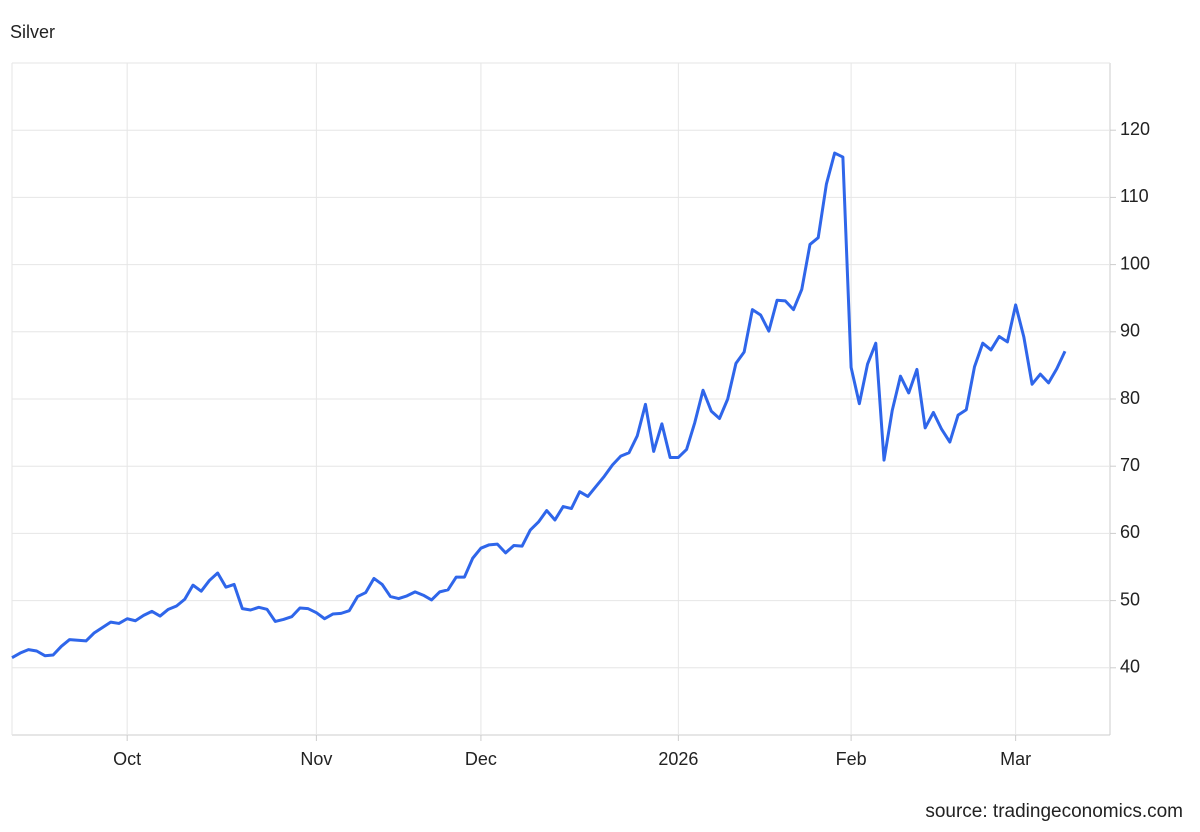  What do you see at coordinates (1135, 129) in the screenshot?
I see `y-tick-label: 120` at bounding box center [1135, 129].